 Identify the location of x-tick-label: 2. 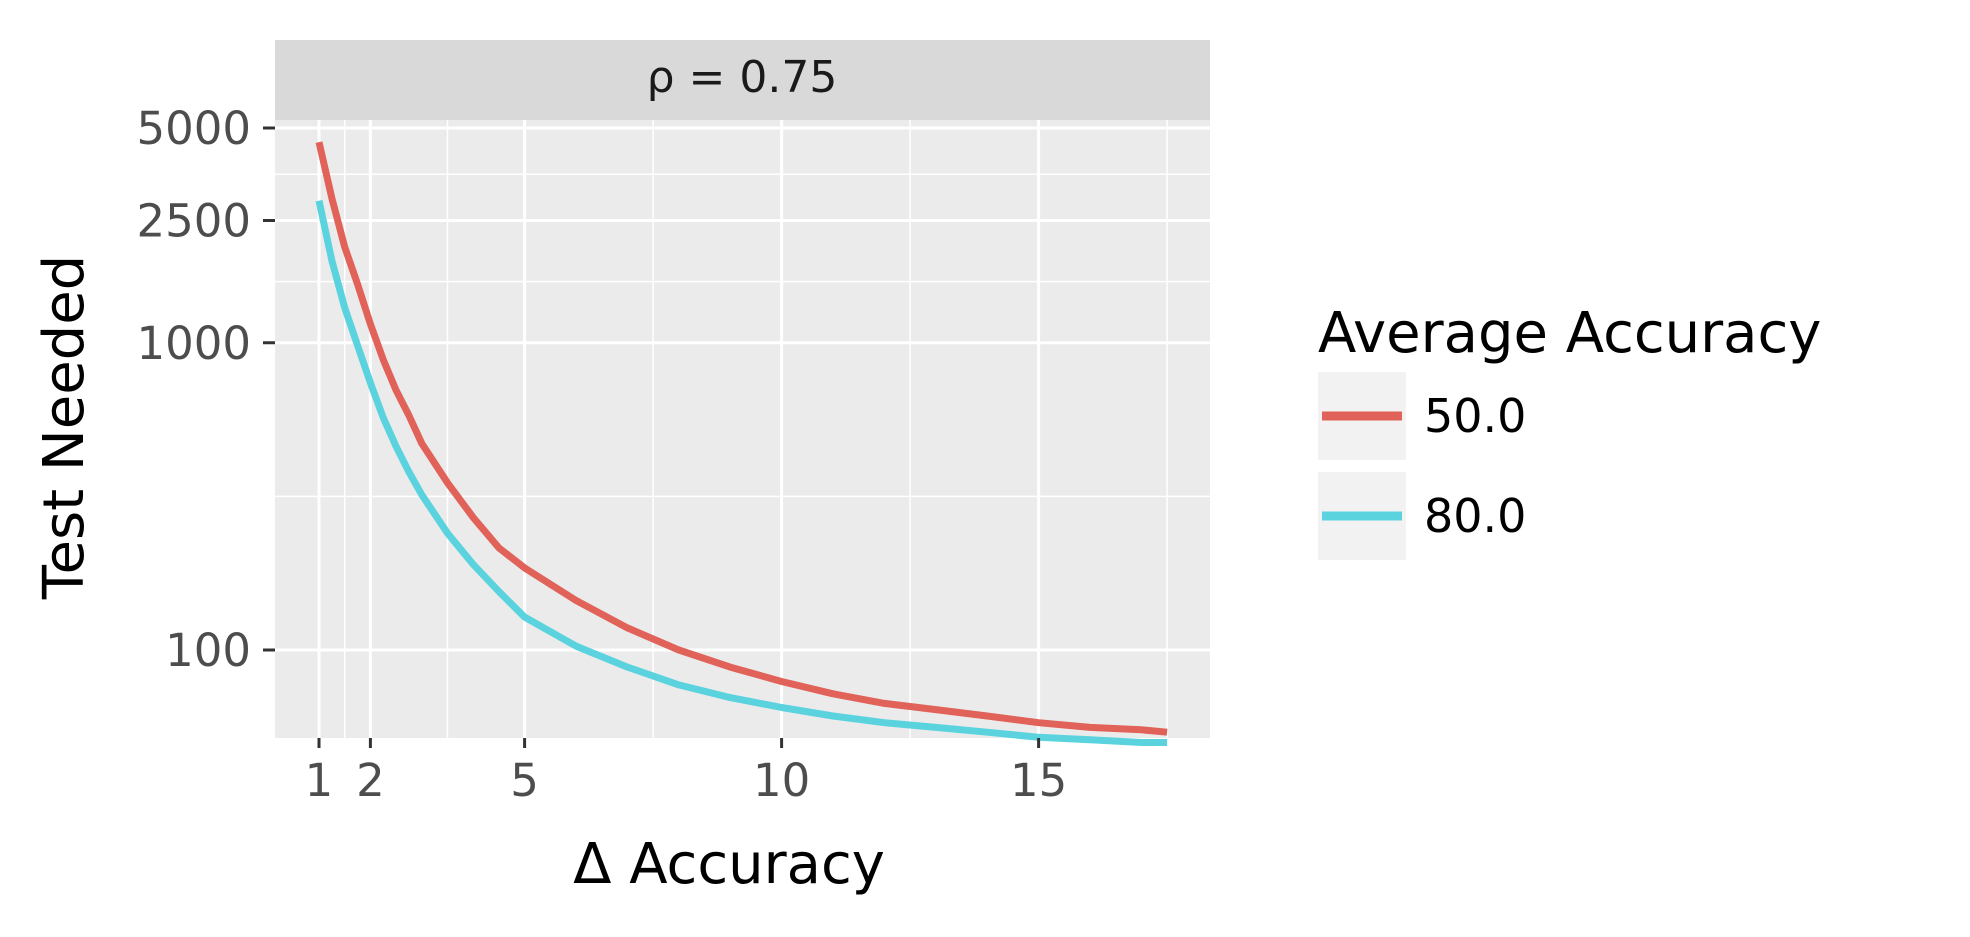
(370, 780).